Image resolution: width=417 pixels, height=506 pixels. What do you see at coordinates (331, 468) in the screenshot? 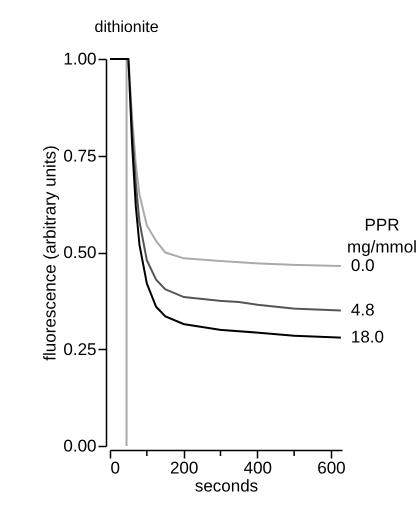
I see `x-tick-label: 600` at bounding box center [331, 468].